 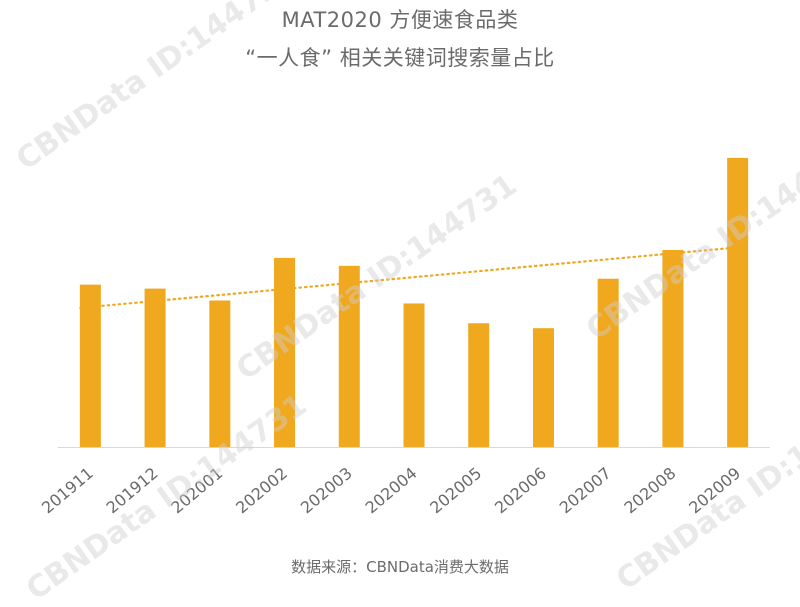 What do you see at coordinates (455, 491) in the screenshot?
I see `x-tick-label: 202005` at bounding box center [455, 491].